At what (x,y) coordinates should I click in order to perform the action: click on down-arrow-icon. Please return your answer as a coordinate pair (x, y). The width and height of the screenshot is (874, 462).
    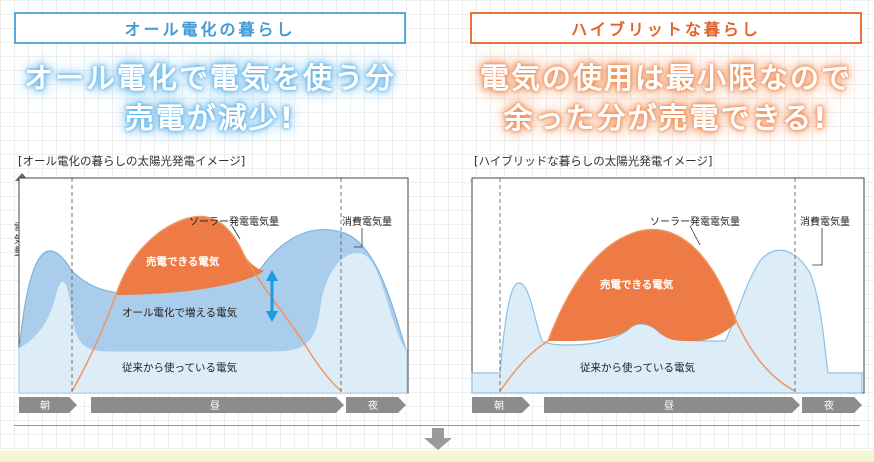
    Looking at the image, I should click on (438, 439).